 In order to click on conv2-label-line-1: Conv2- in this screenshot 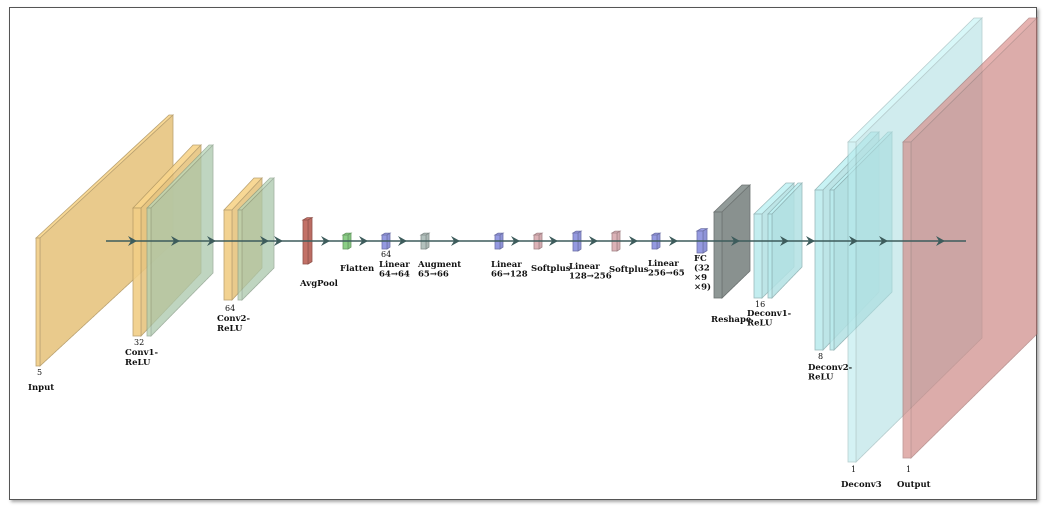, I will do `click(233, 319)`.